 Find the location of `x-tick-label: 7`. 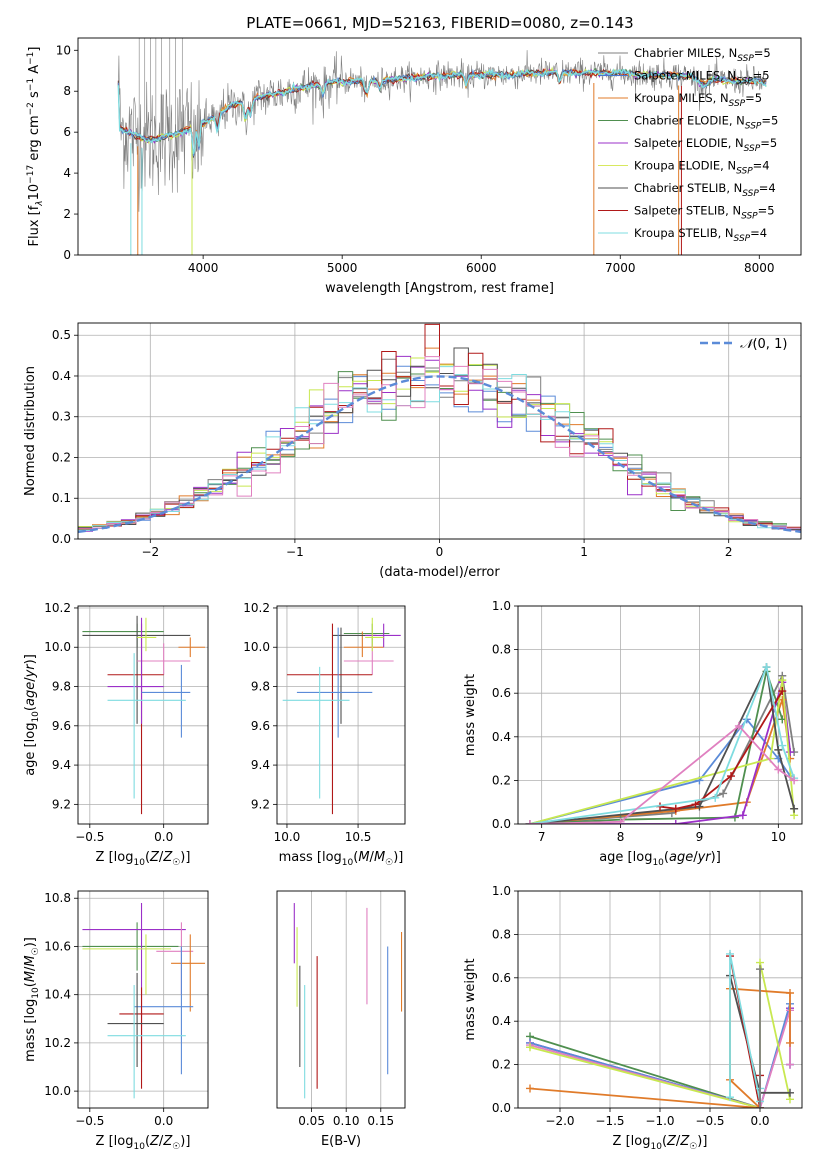

x-tick-label: 7 is located at coordinates (542, 837).